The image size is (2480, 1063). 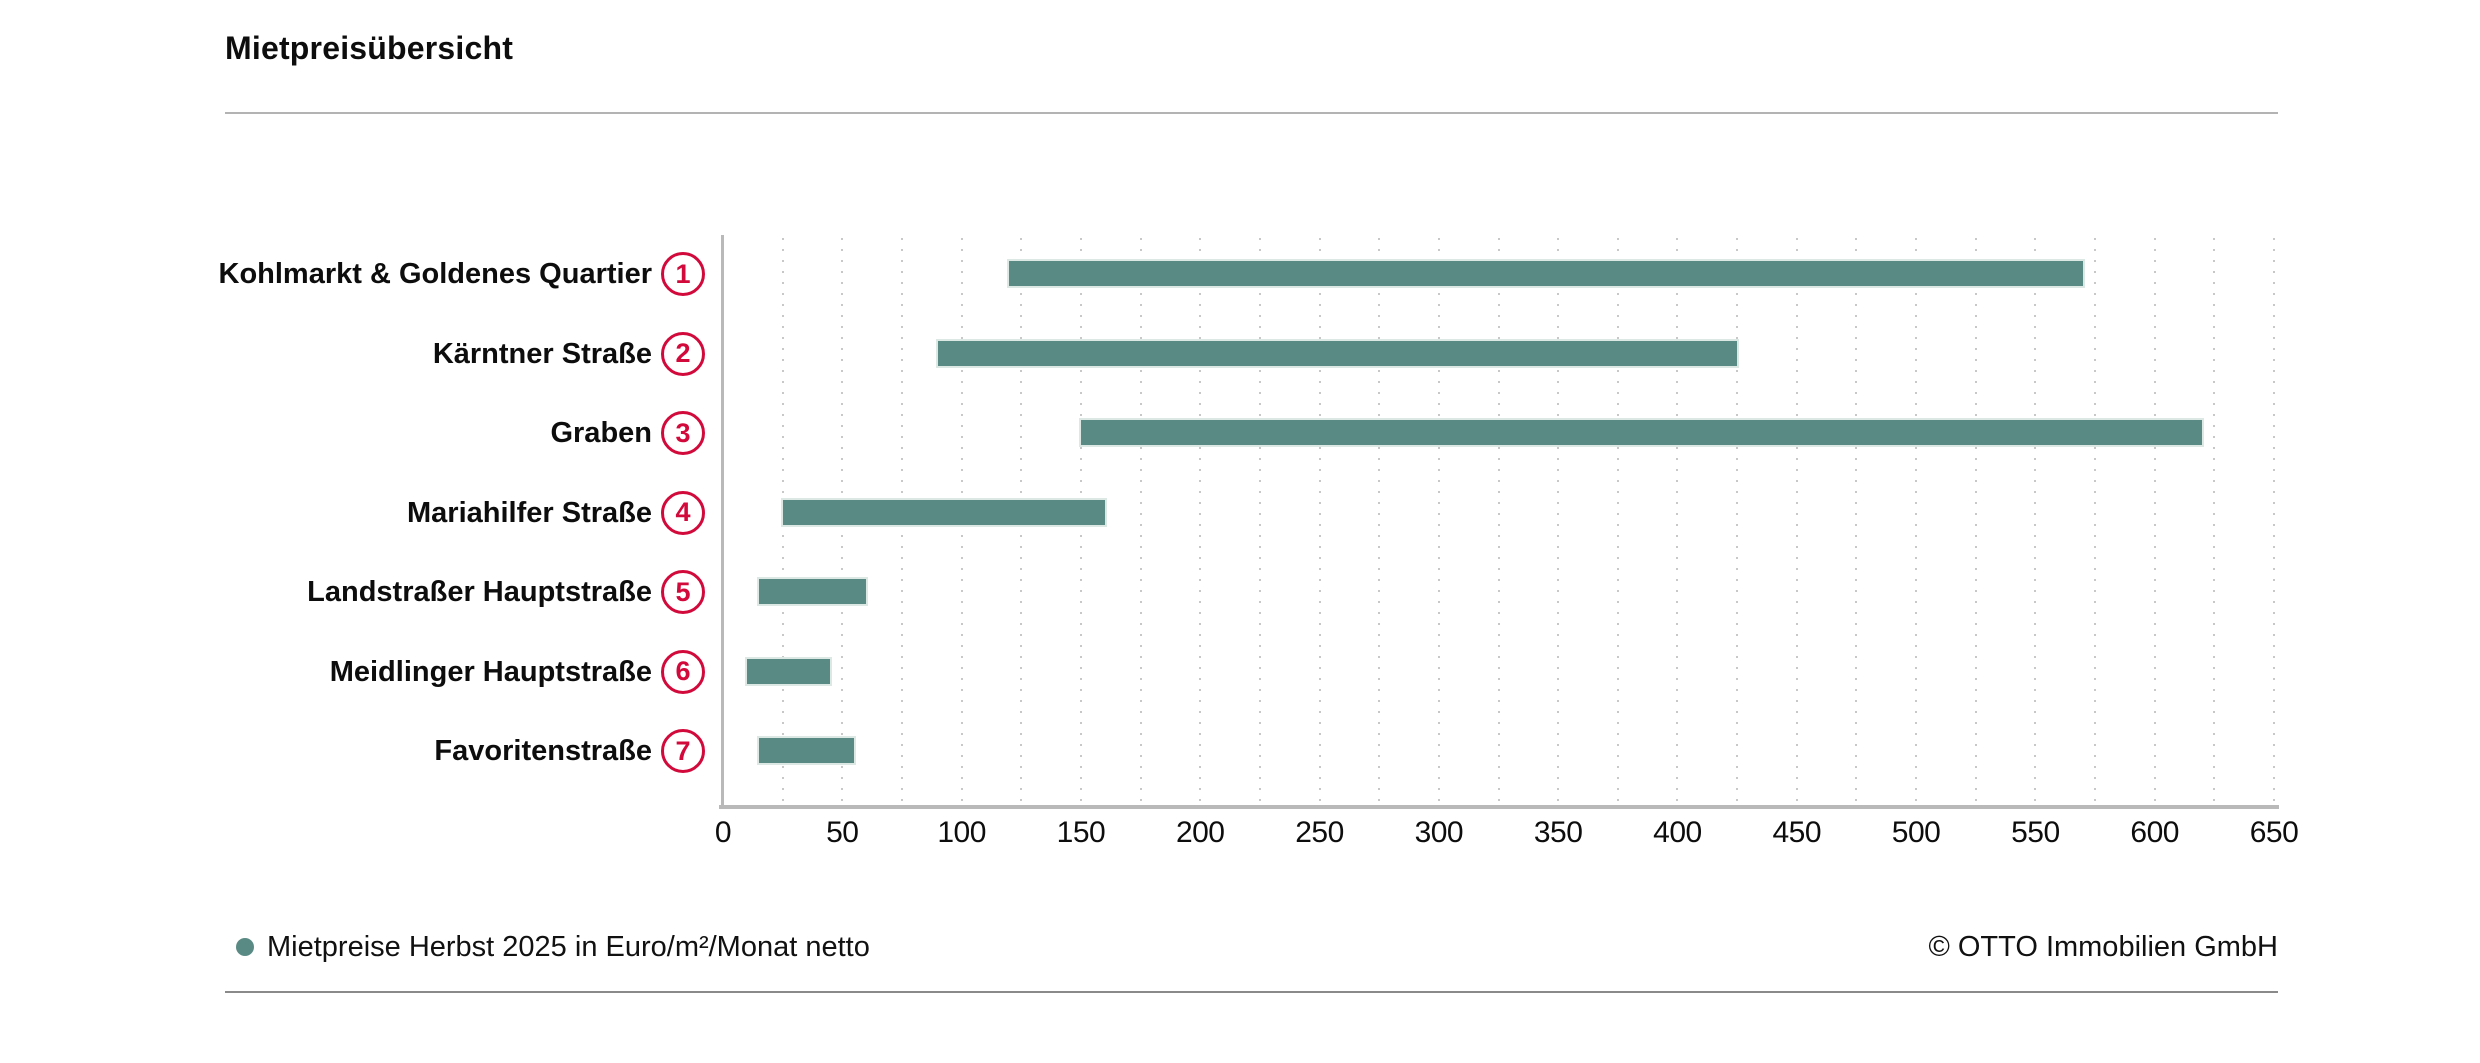 What do you see at coordinates (1081, 832) in the screenshot?
I see `x-tick-label: 150` at bounding box center [1081, 832].